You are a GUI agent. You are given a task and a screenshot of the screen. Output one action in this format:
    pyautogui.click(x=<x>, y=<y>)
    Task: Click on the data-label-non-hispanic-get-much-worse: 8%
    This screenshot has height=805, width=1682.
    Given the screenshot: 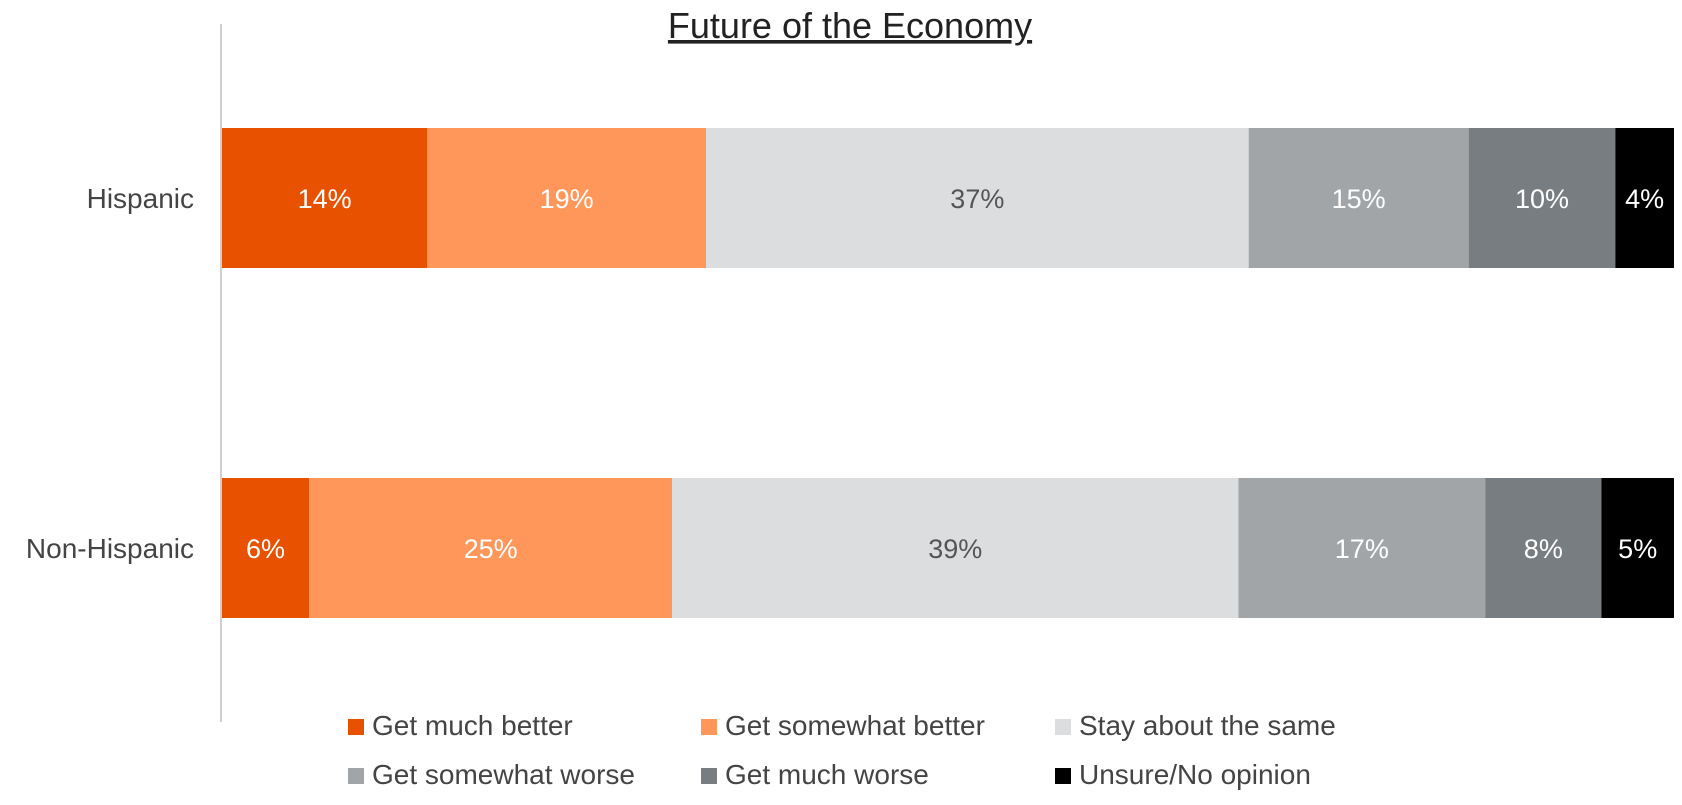 What is the action you would take?
    pyautogui.click(x=1543, y=549)
    